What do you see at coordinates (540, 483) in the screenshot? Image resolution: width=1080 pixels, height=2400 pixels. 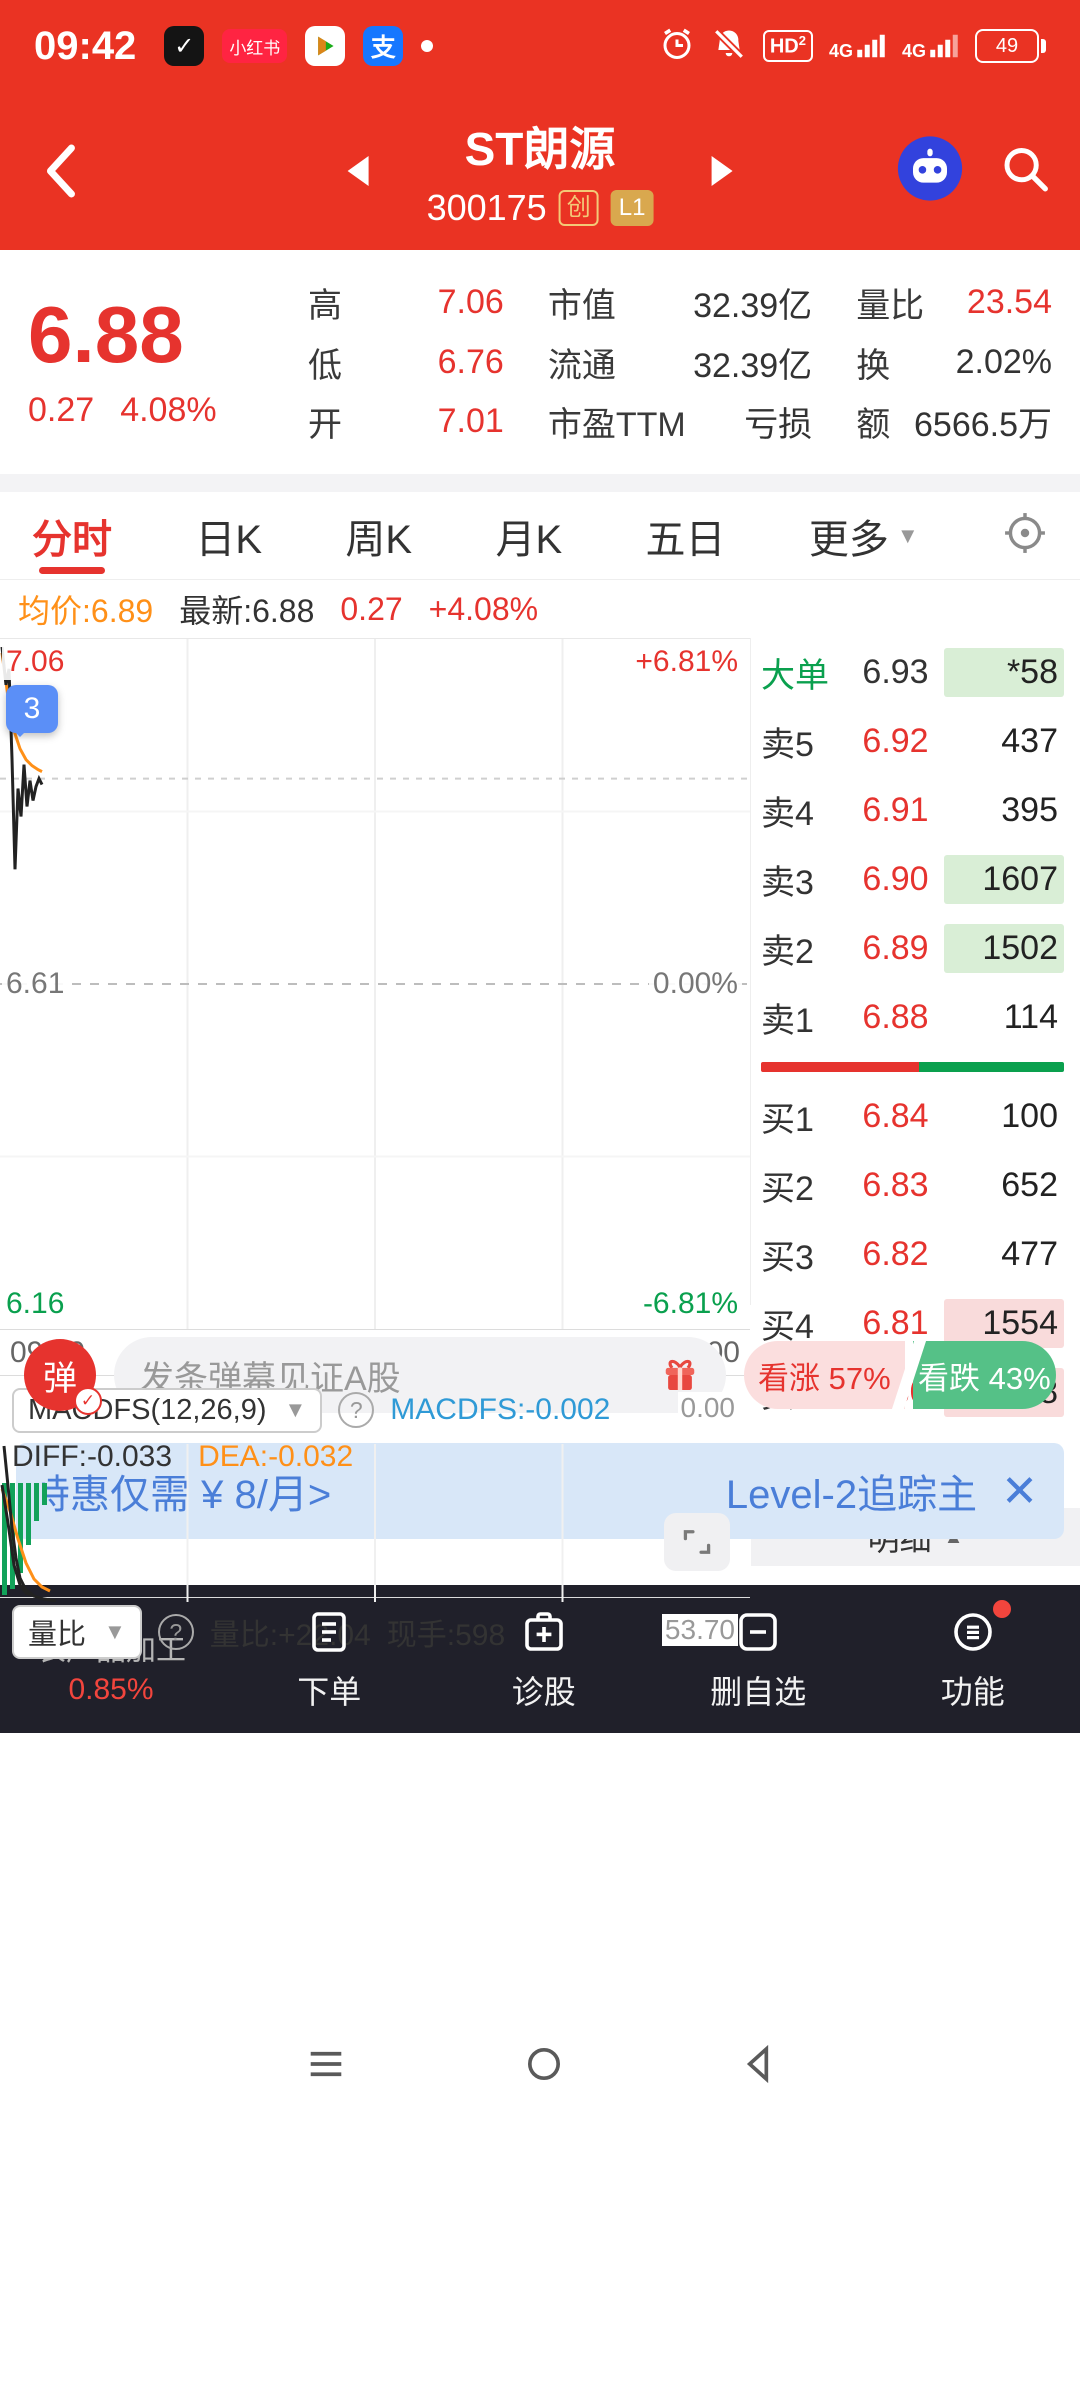 I see `section-divider` at bounding box center [540, 483].